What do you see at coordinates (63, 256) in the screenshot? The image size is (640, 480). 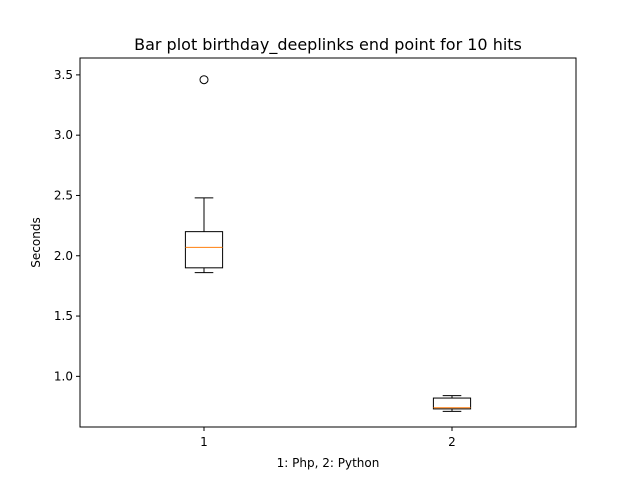 I see `y-tick-label: 2.0` at bounding box center [63, 256].